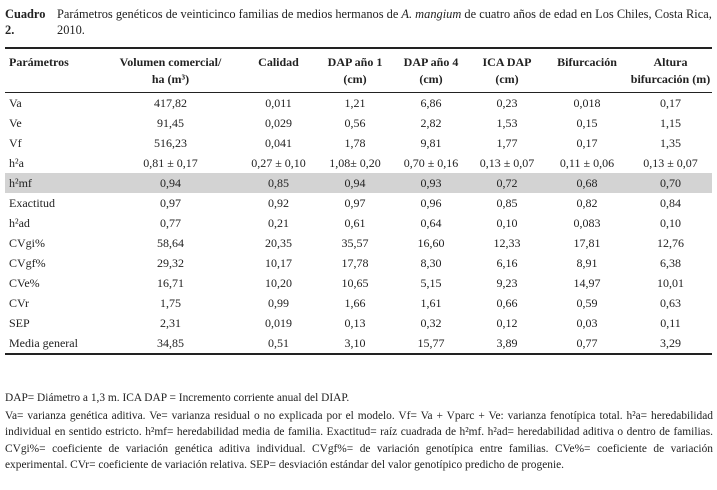 The width and height of the screenshot is (717, 490). What do you see at coordinates (431, 283) in the screenshot?
I see `table-cell: 5,15` at bounding box center [431, 283].